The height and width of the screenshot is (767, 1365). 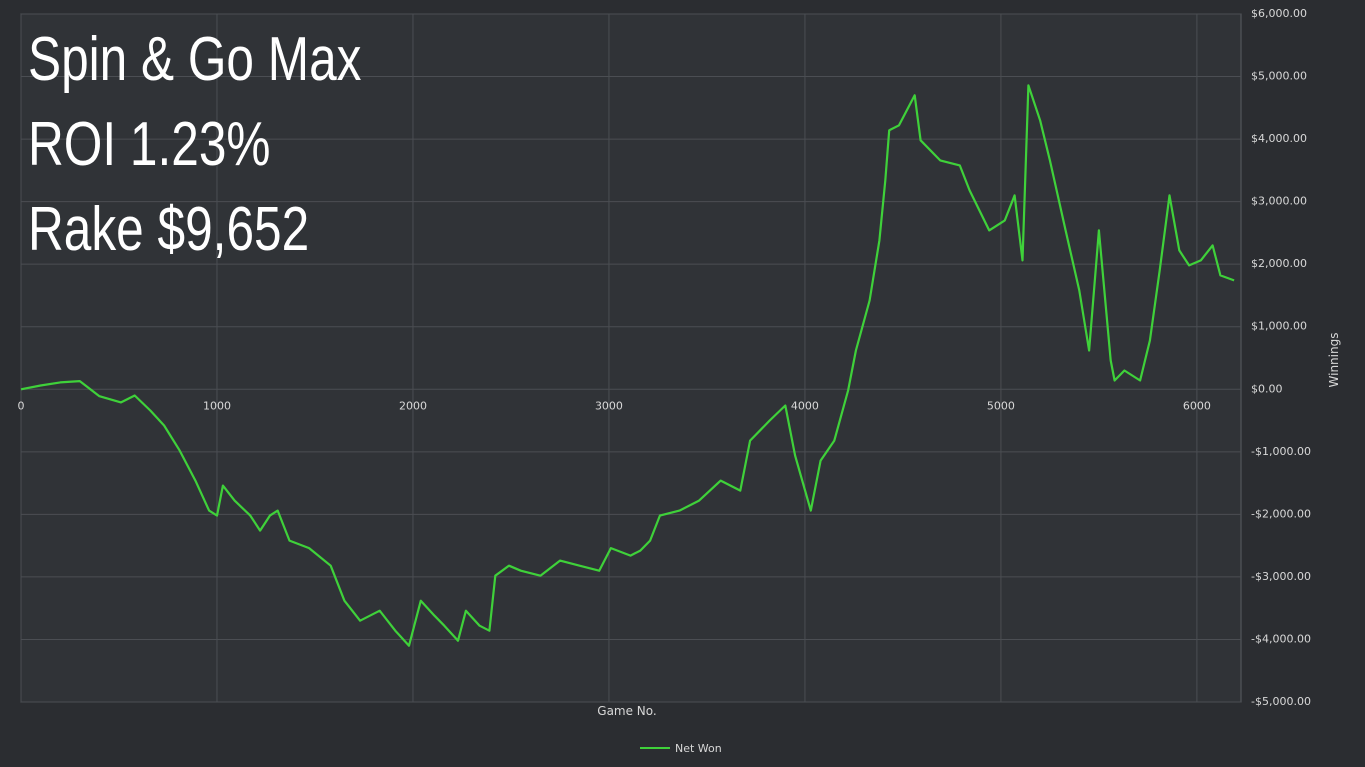 What do you see at coordinates (1279, 263) in the screenshot?
I see `y-tick-label: $2,000.00` at bounding box center [1279, 263].